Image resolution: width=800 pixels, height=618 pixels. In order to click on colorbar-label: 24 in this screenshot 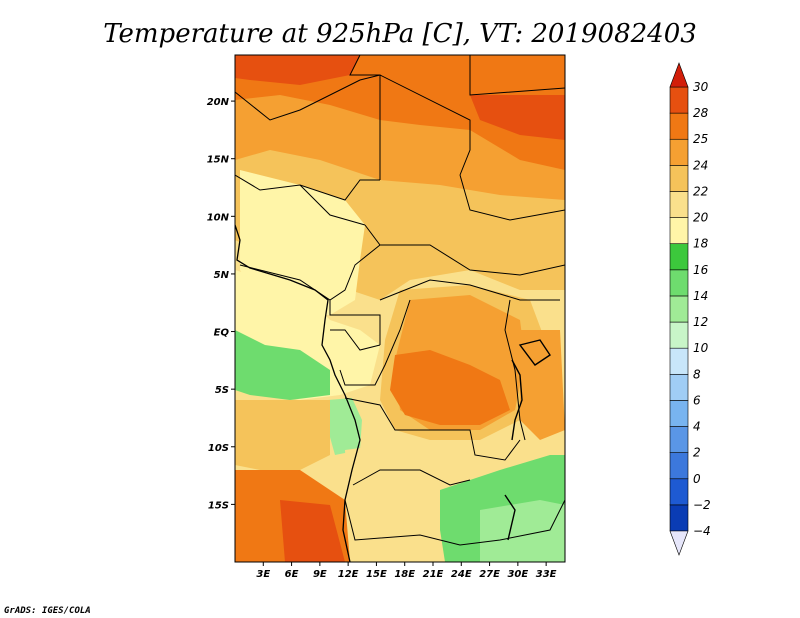, I will do `click(700, 165)`.